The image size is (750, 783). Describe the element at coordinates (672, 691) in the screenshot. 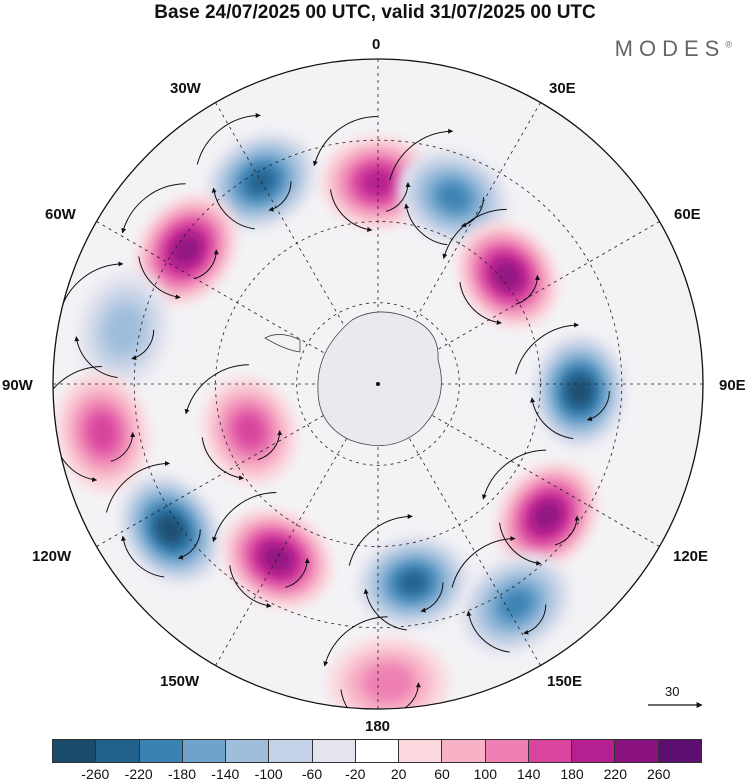

I see `wind-reference-value: 30` at that location.